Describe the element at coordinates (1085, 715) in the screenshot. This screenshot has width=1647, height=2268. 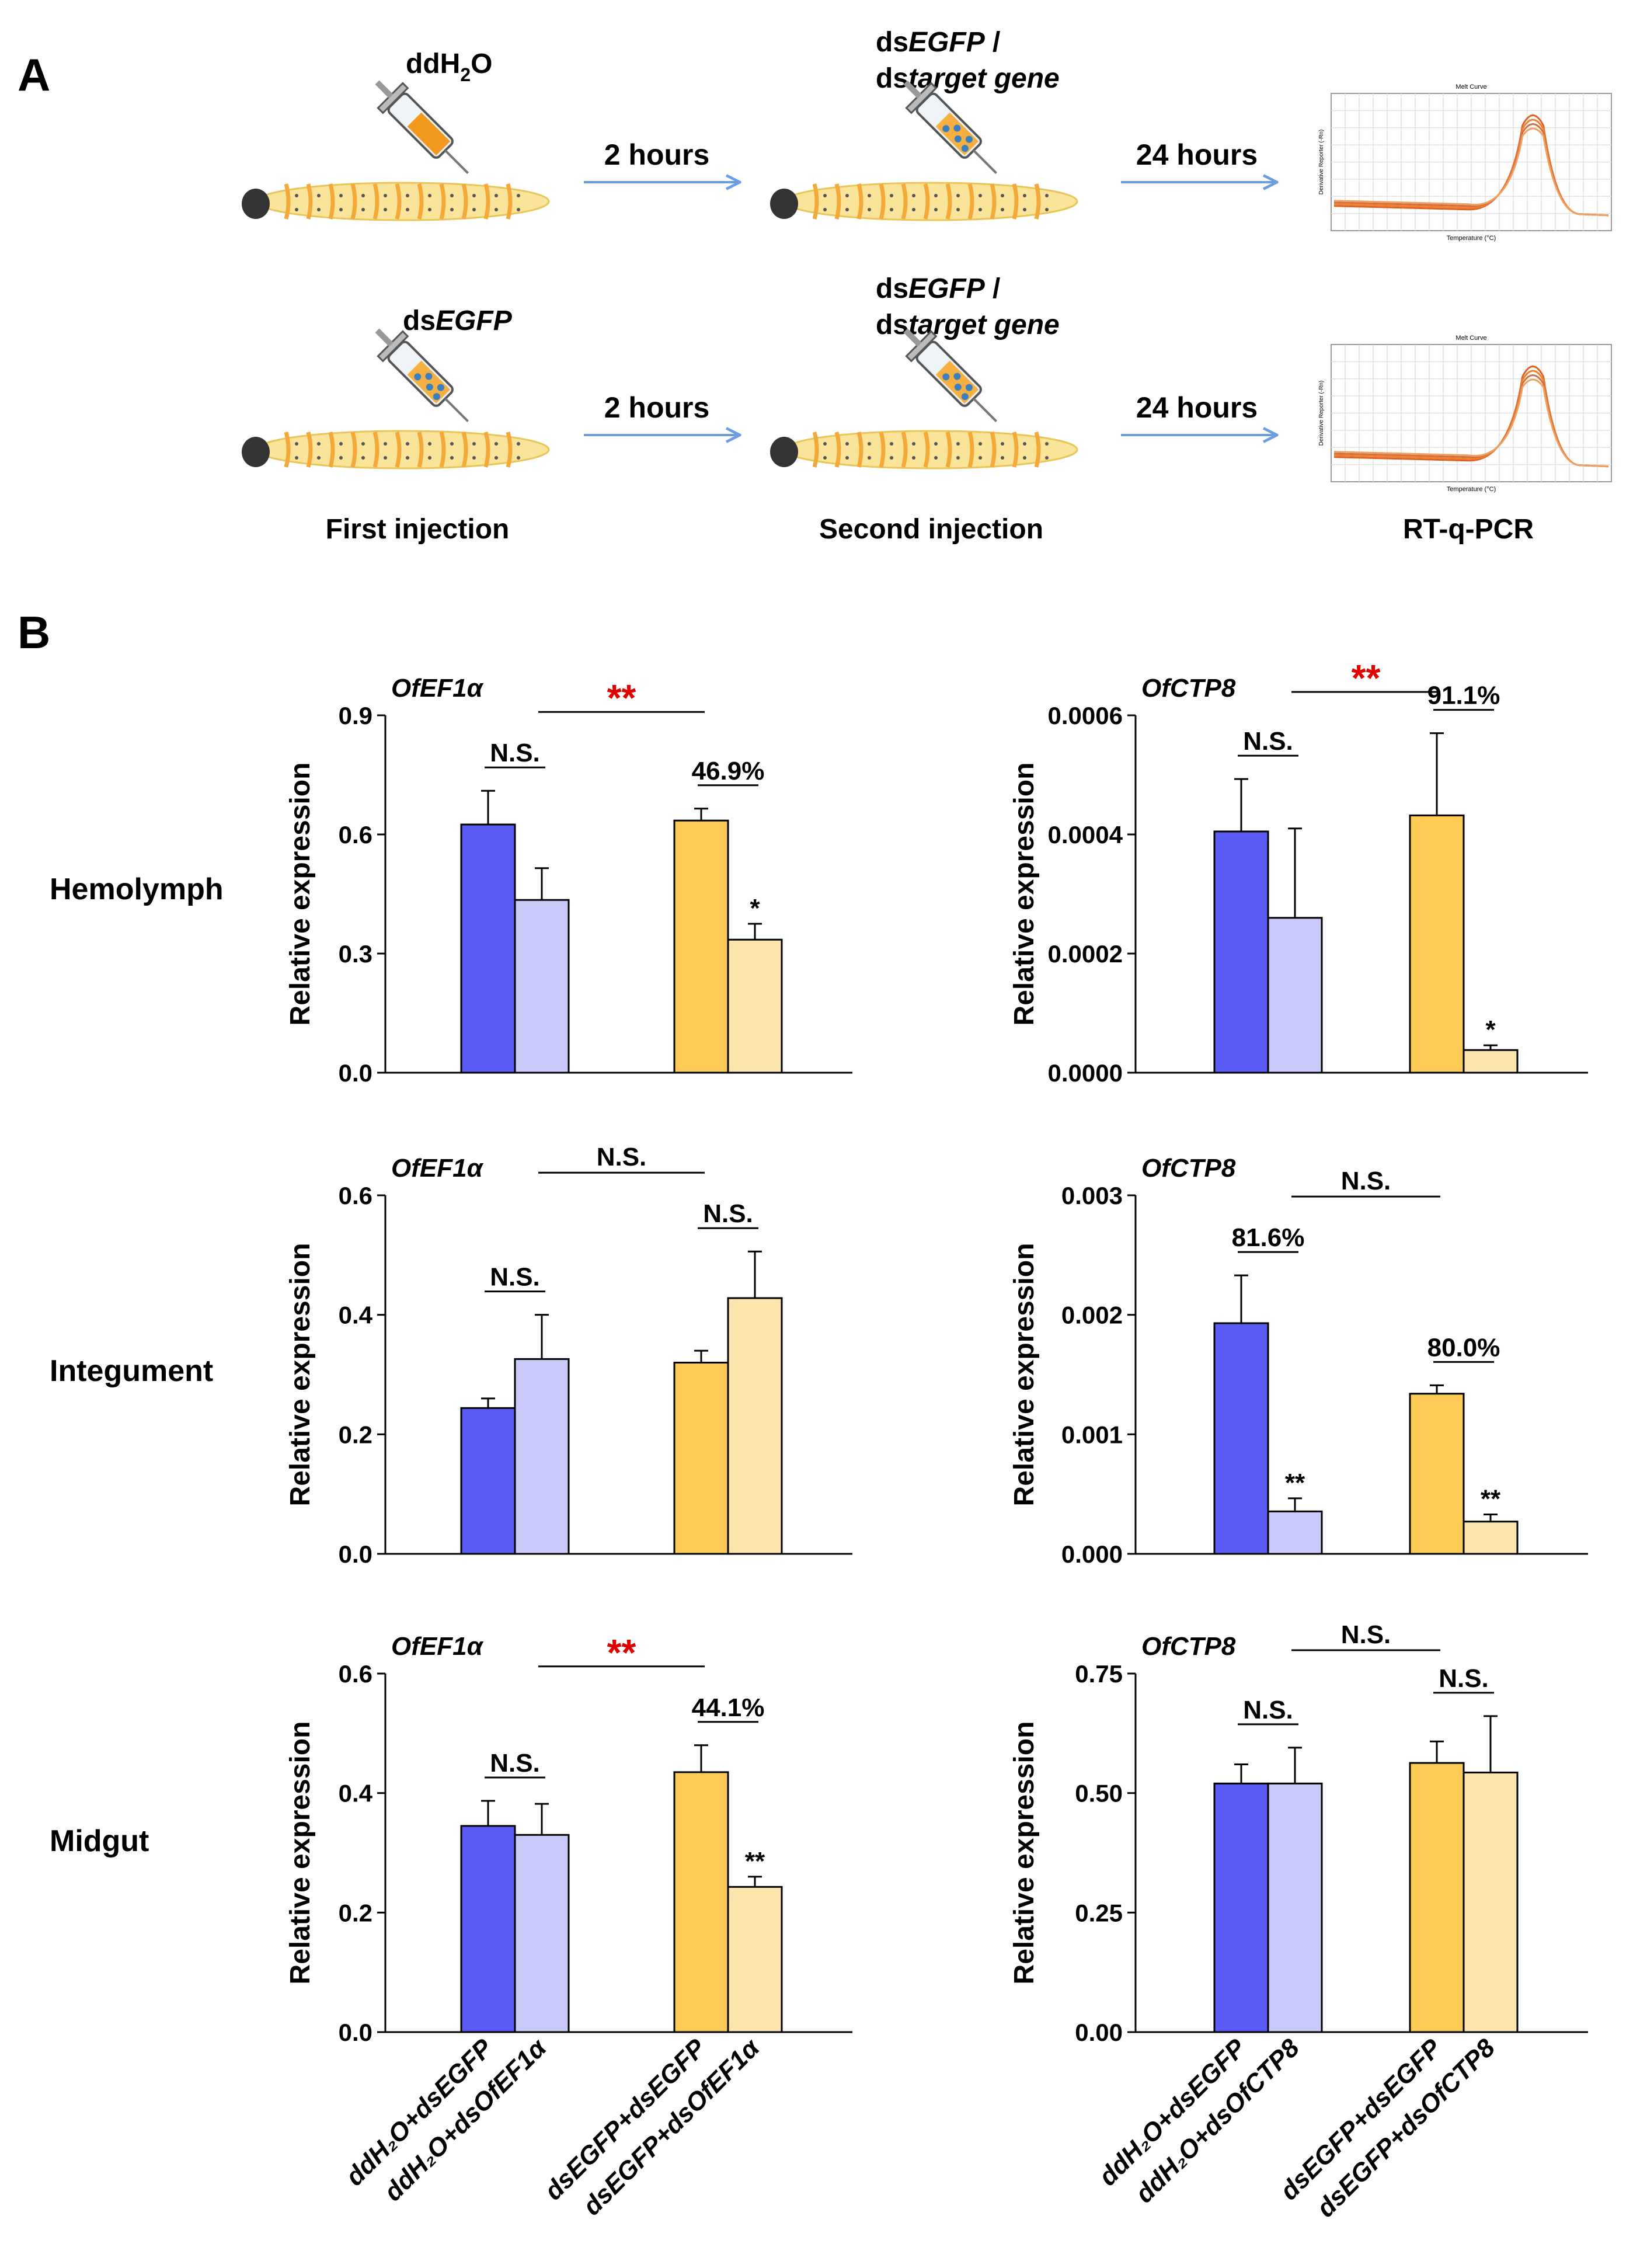
I see `y-tick-label: 0.0006` at that location.